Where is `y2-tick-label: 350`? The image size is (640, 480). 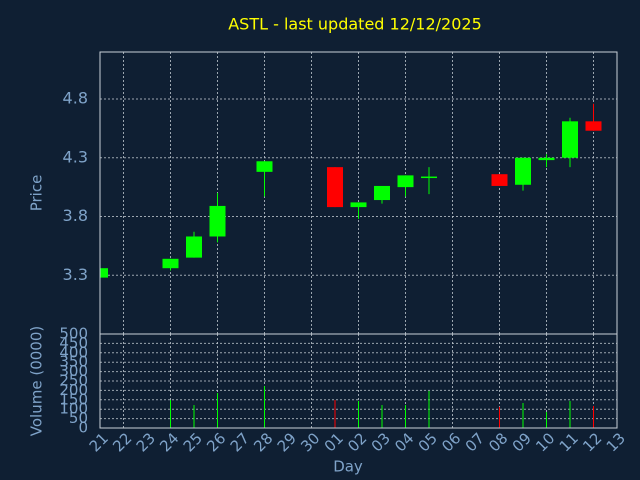 y2-tick-label: 350 is located at coordinates (73, 362).